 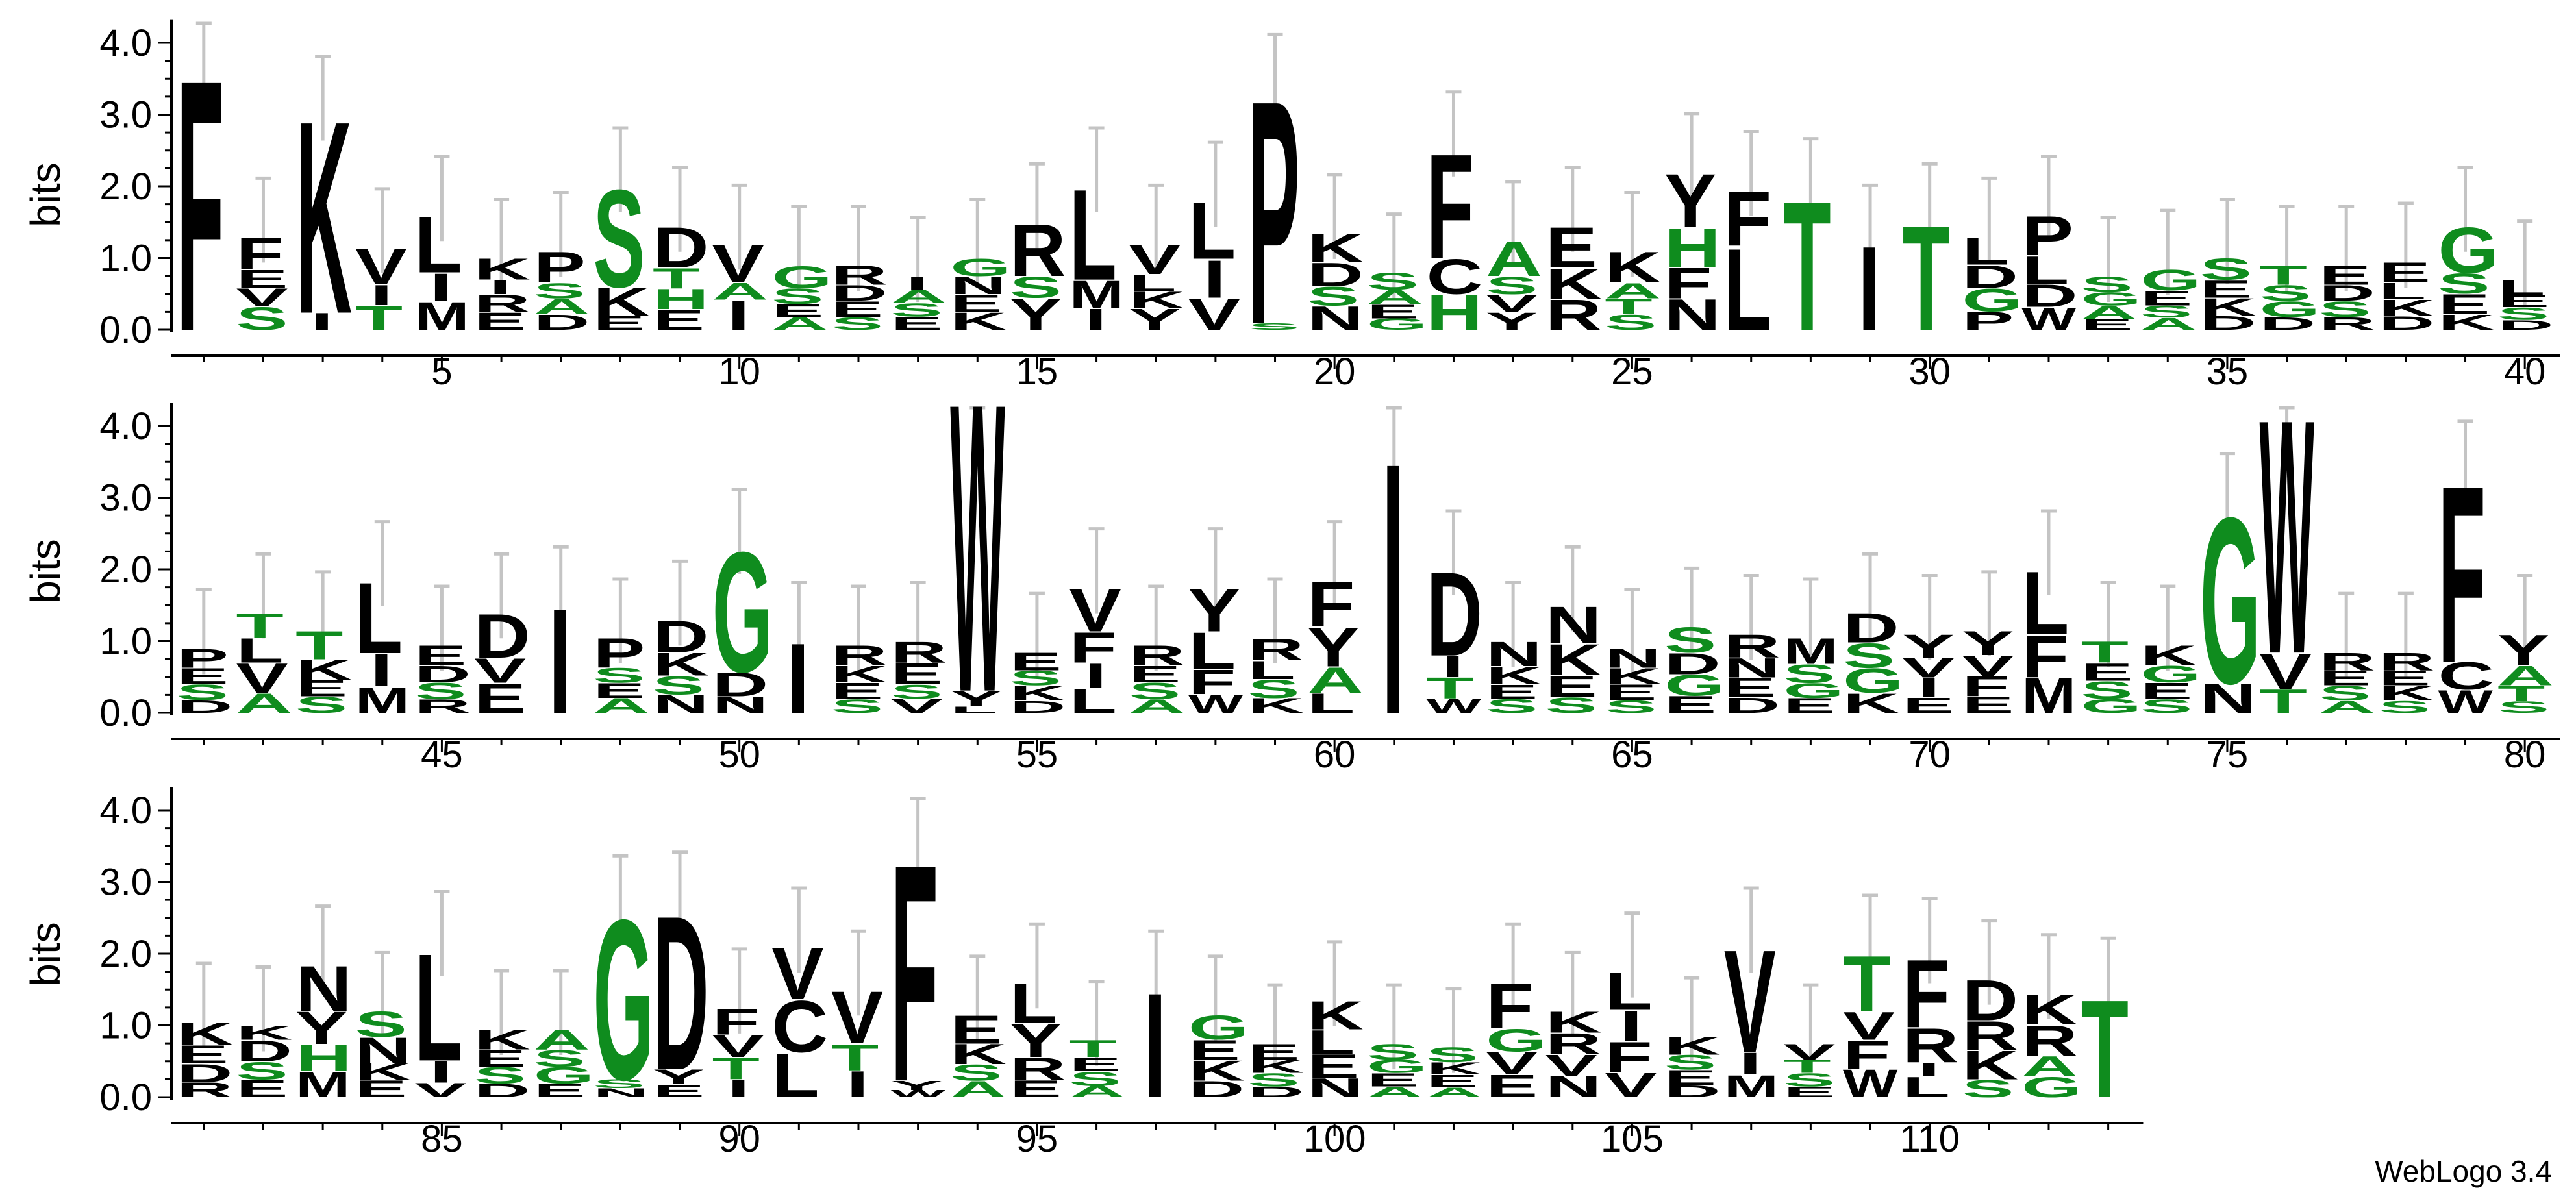 What do you see at coordinates (323, 213) in the screenshot?
I see `logo-stack-3: IK` at bounding box center [323, 213].